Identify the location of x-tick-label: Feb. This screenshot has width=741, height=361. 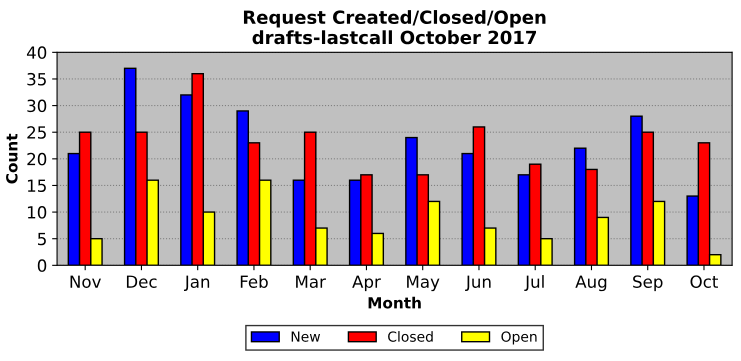
(254, 281).